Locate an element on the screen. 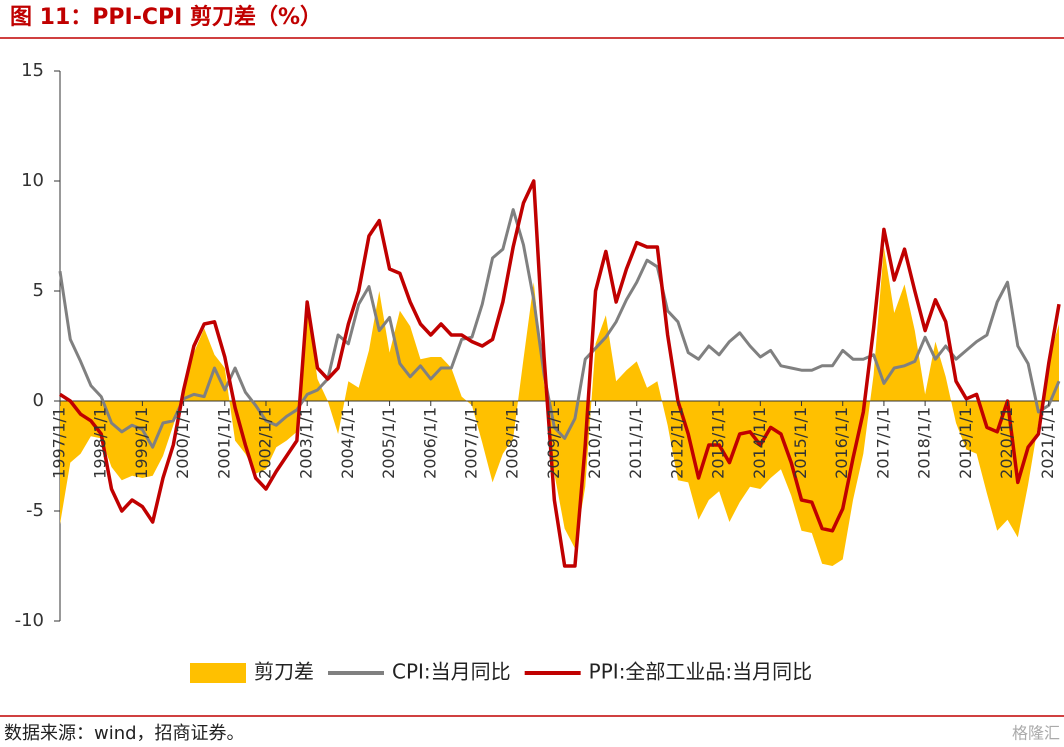 The width and height of the screenshot is (1064, 747). y-tick-label: 15 is located at coordinates (32, 70).